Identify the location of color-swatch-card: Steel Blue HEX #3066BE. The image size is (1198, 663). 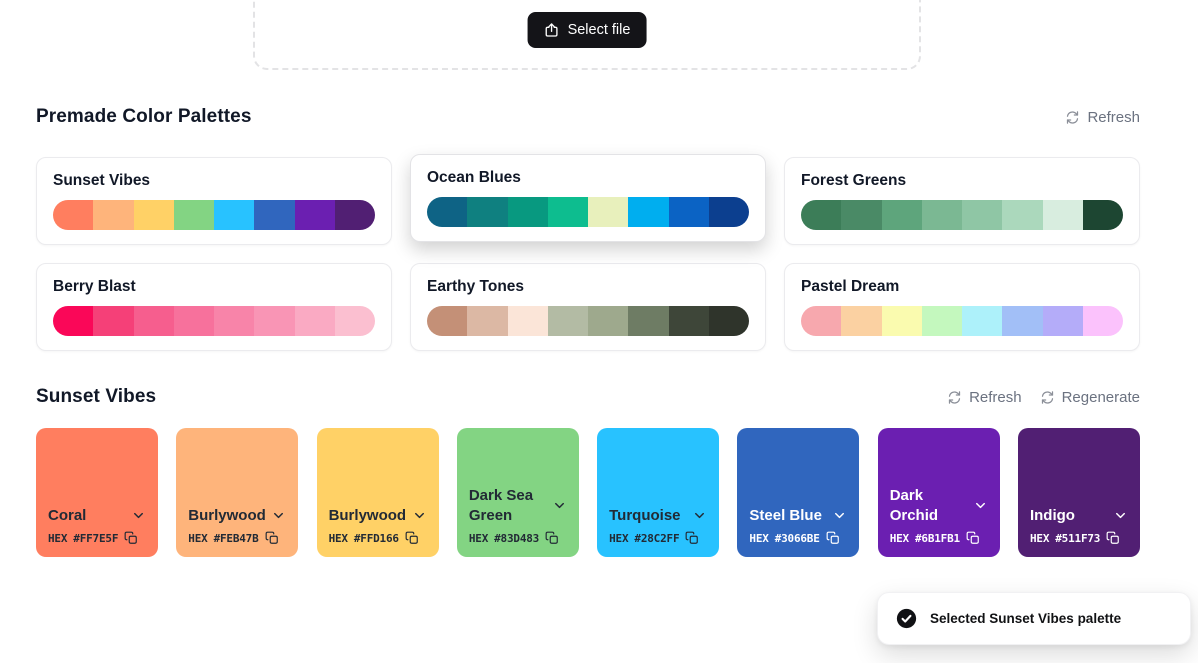
(798, 492).